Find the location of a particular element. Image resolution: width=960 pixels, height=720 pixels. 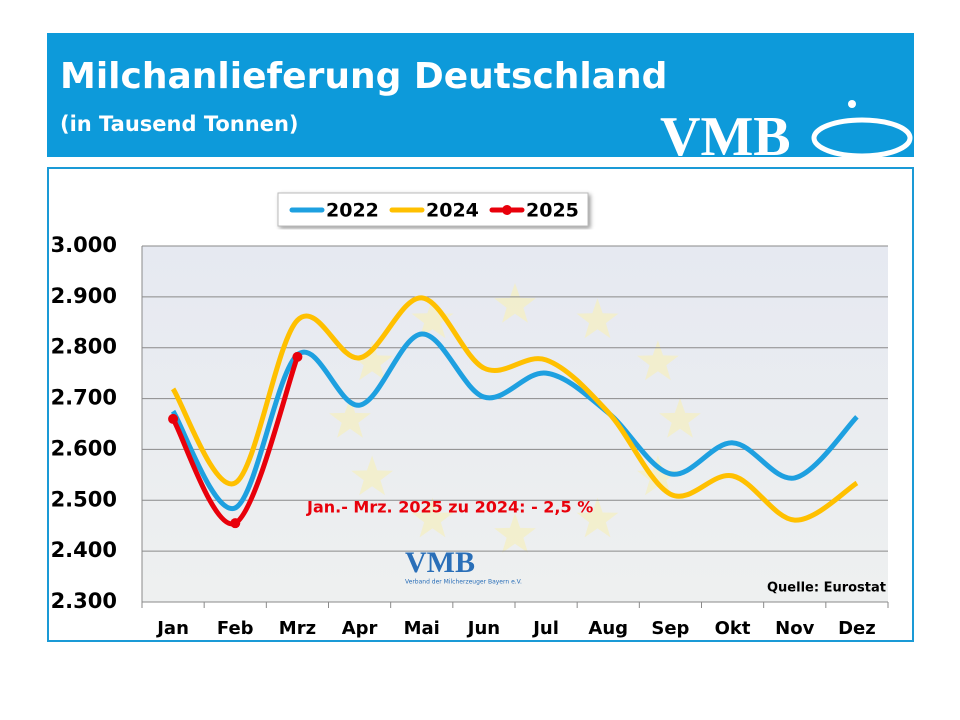

legend-marker is located at coordinates (507, 210).